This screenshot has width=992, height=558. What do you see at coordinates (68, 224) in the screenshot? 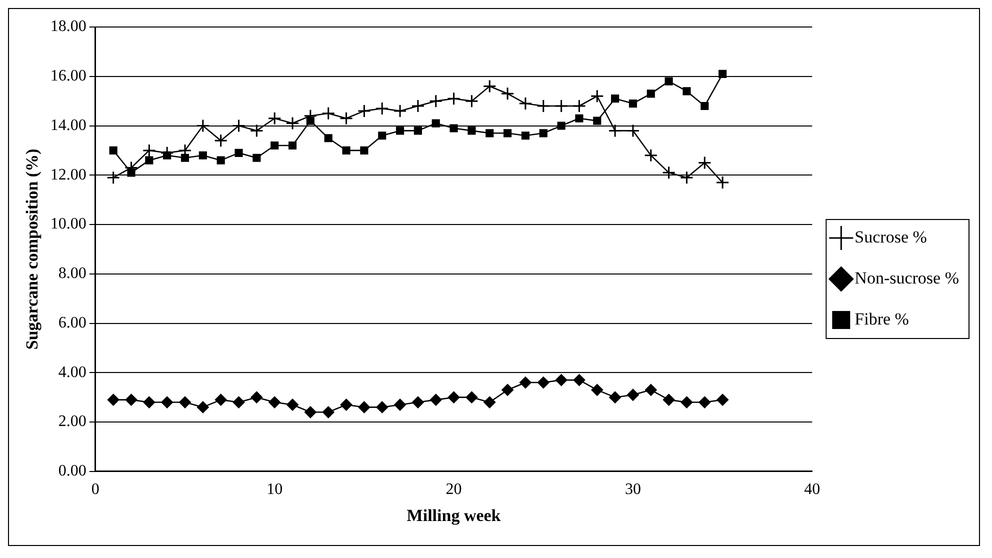
I see `y-tick-label: 10.00` at bounding box center [68, 224].